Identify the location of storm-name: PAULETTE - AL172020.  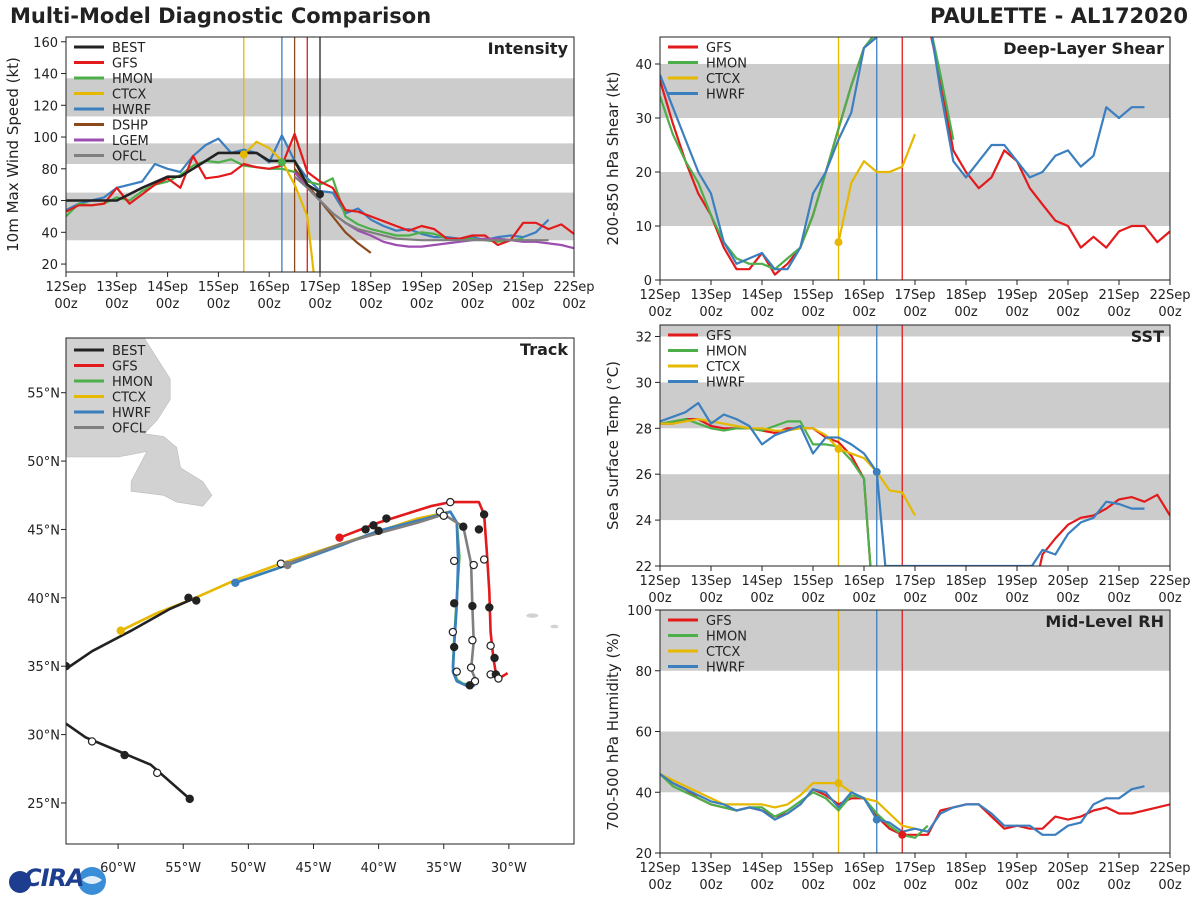
(1059, 16).